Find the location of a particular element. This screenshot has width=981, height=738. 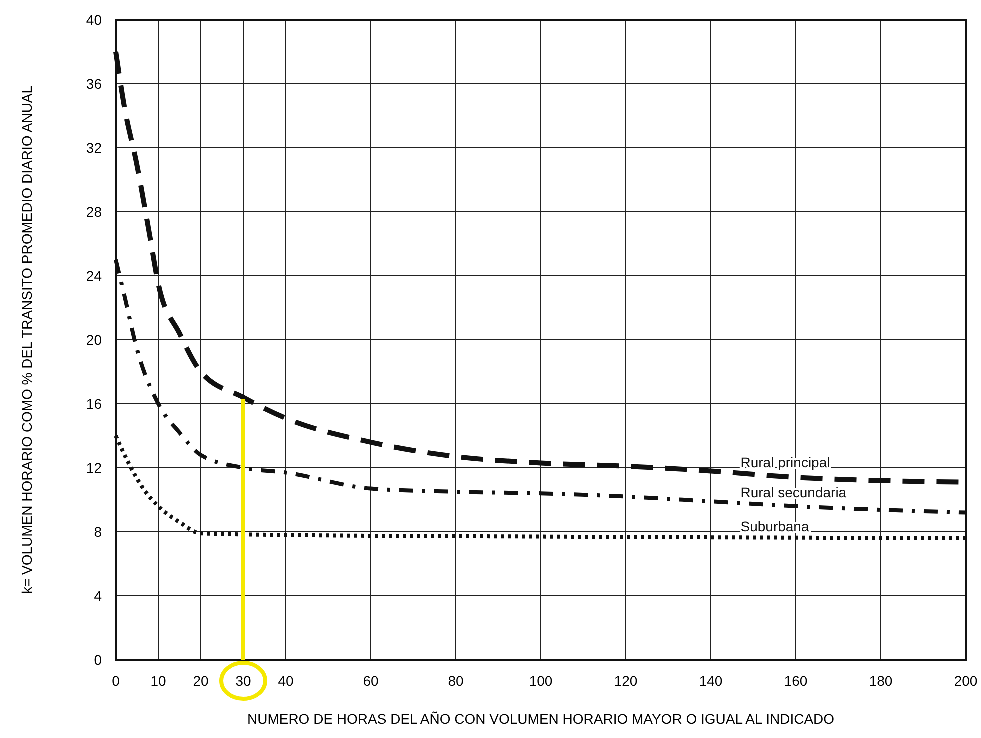

x-tick-label: 40 is located at coordinates (286, 681).